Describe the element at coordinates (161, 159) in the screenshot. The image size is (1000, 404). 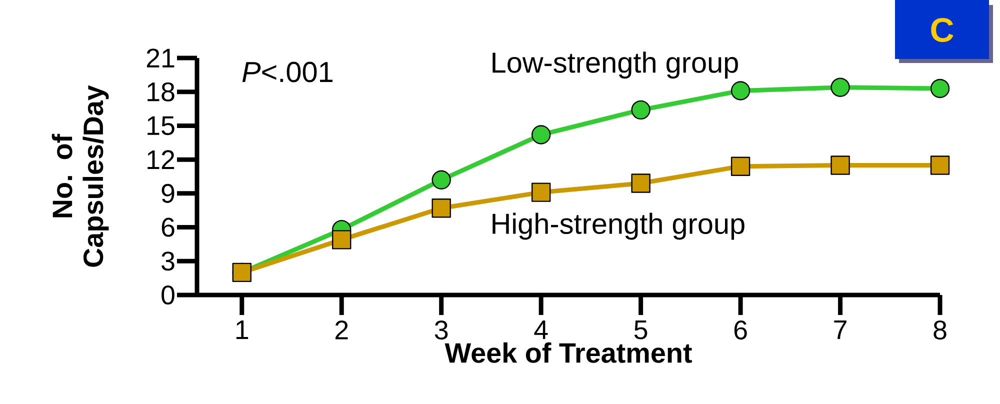
I see `y-tick-label: 12` at that location.